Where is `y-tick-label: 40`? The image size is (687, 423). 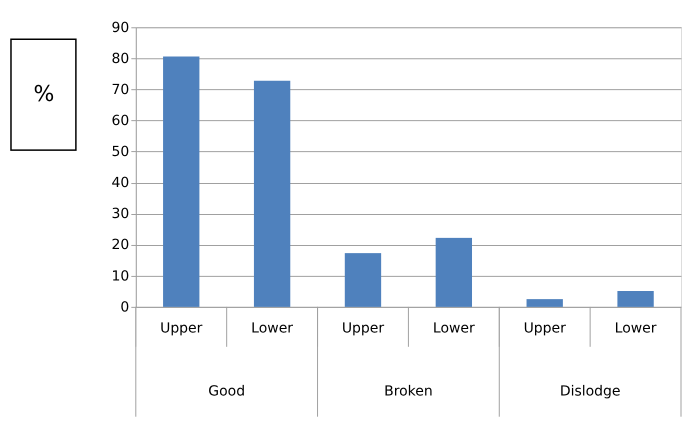 y-tick-label: 40 is located at coordinates (121, 183).